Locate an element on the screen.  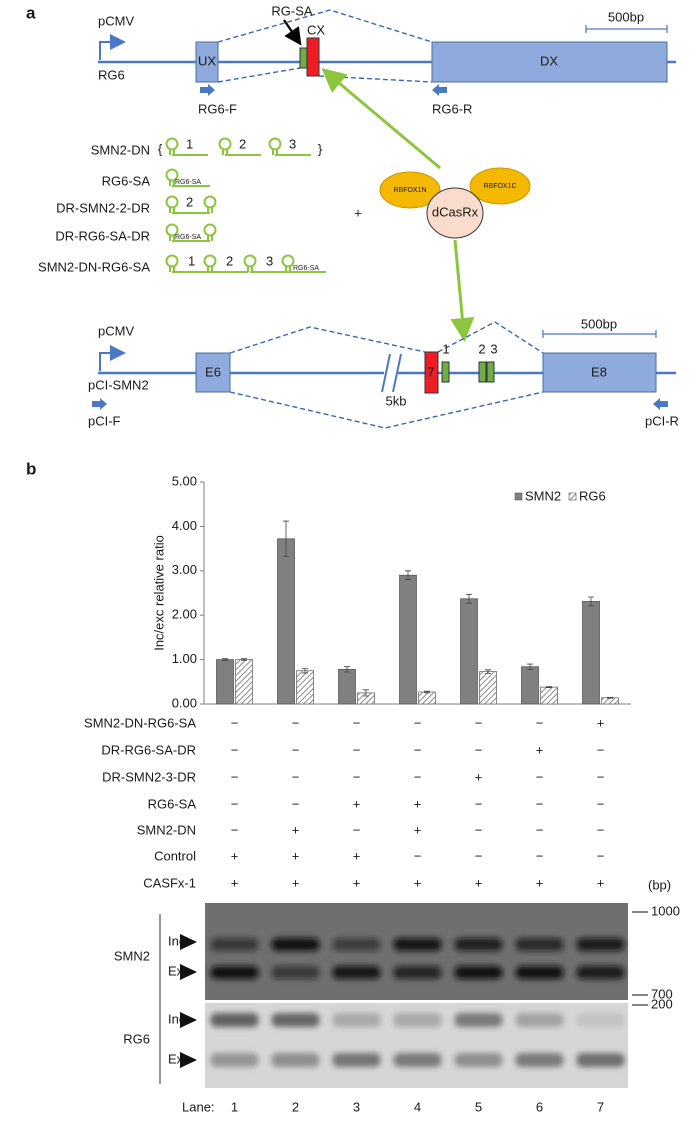
legend-label: SMN2 is located at coordinates (543, 495).